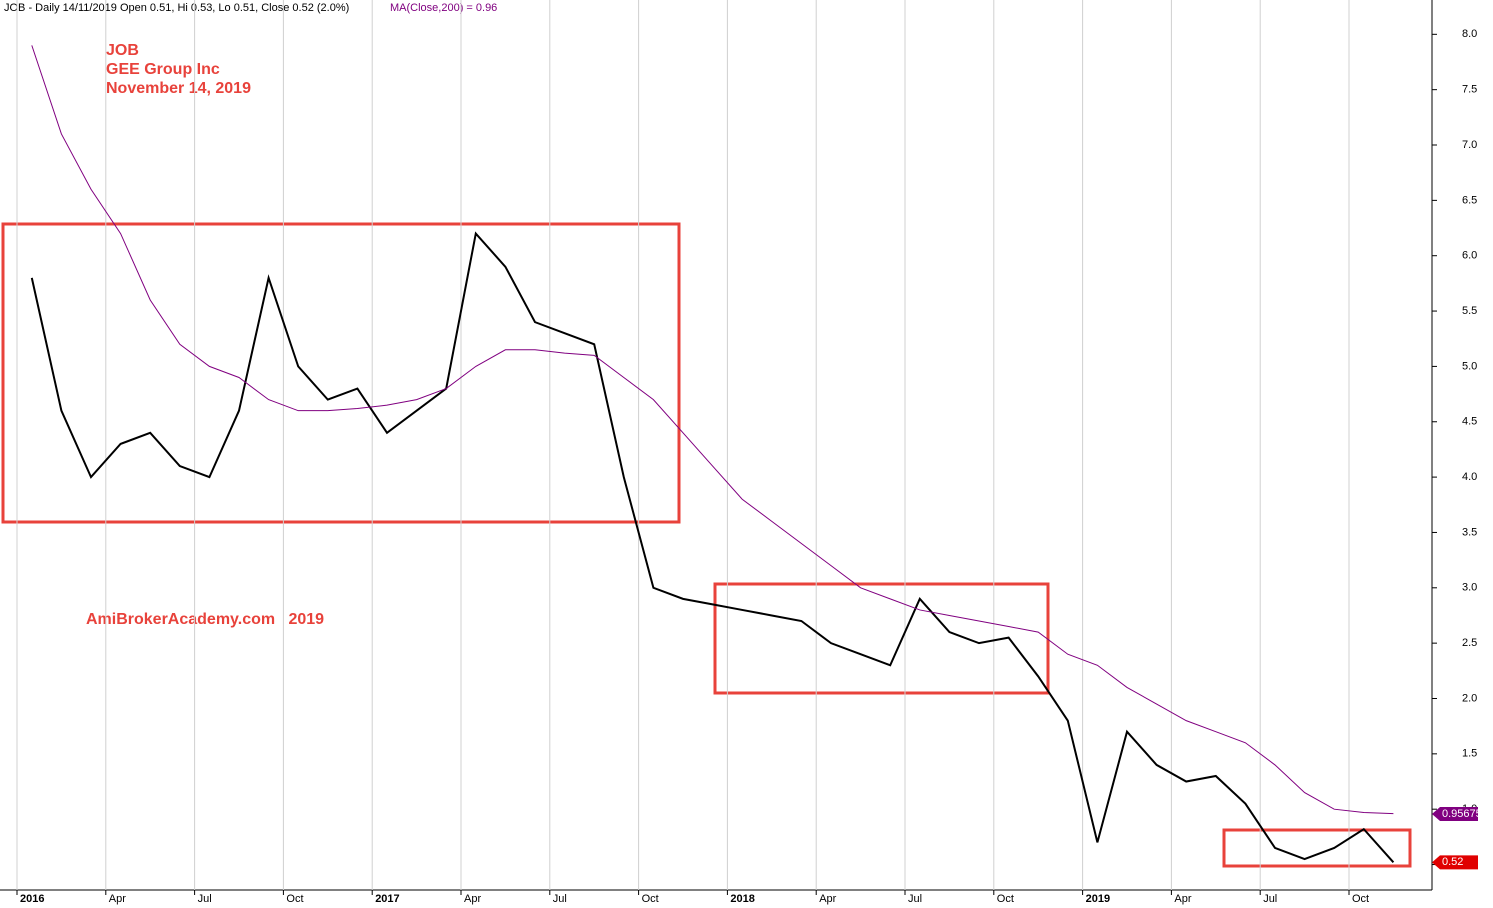 The image size is (1493, 908). I want to click on y-tick-label: 4.0, so click(1469, 477).